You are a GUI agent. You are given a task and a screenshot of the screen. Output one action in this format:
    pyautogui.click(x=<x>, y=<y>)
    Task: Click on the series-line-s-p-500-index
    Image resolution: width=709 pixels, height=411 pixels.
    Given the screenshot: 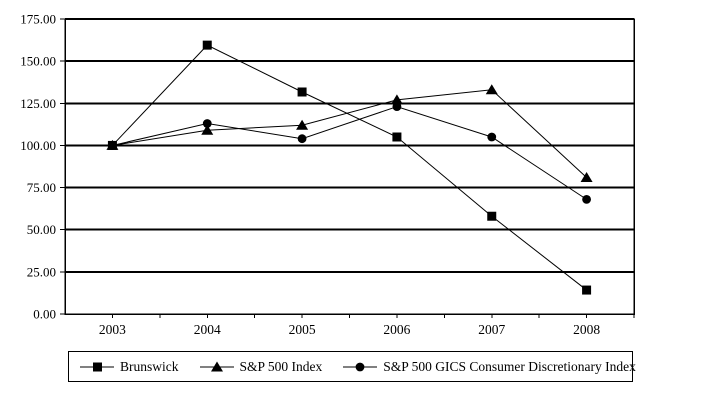 What is the action you would take?
    pyautogui.click(x=349, y=133)
    